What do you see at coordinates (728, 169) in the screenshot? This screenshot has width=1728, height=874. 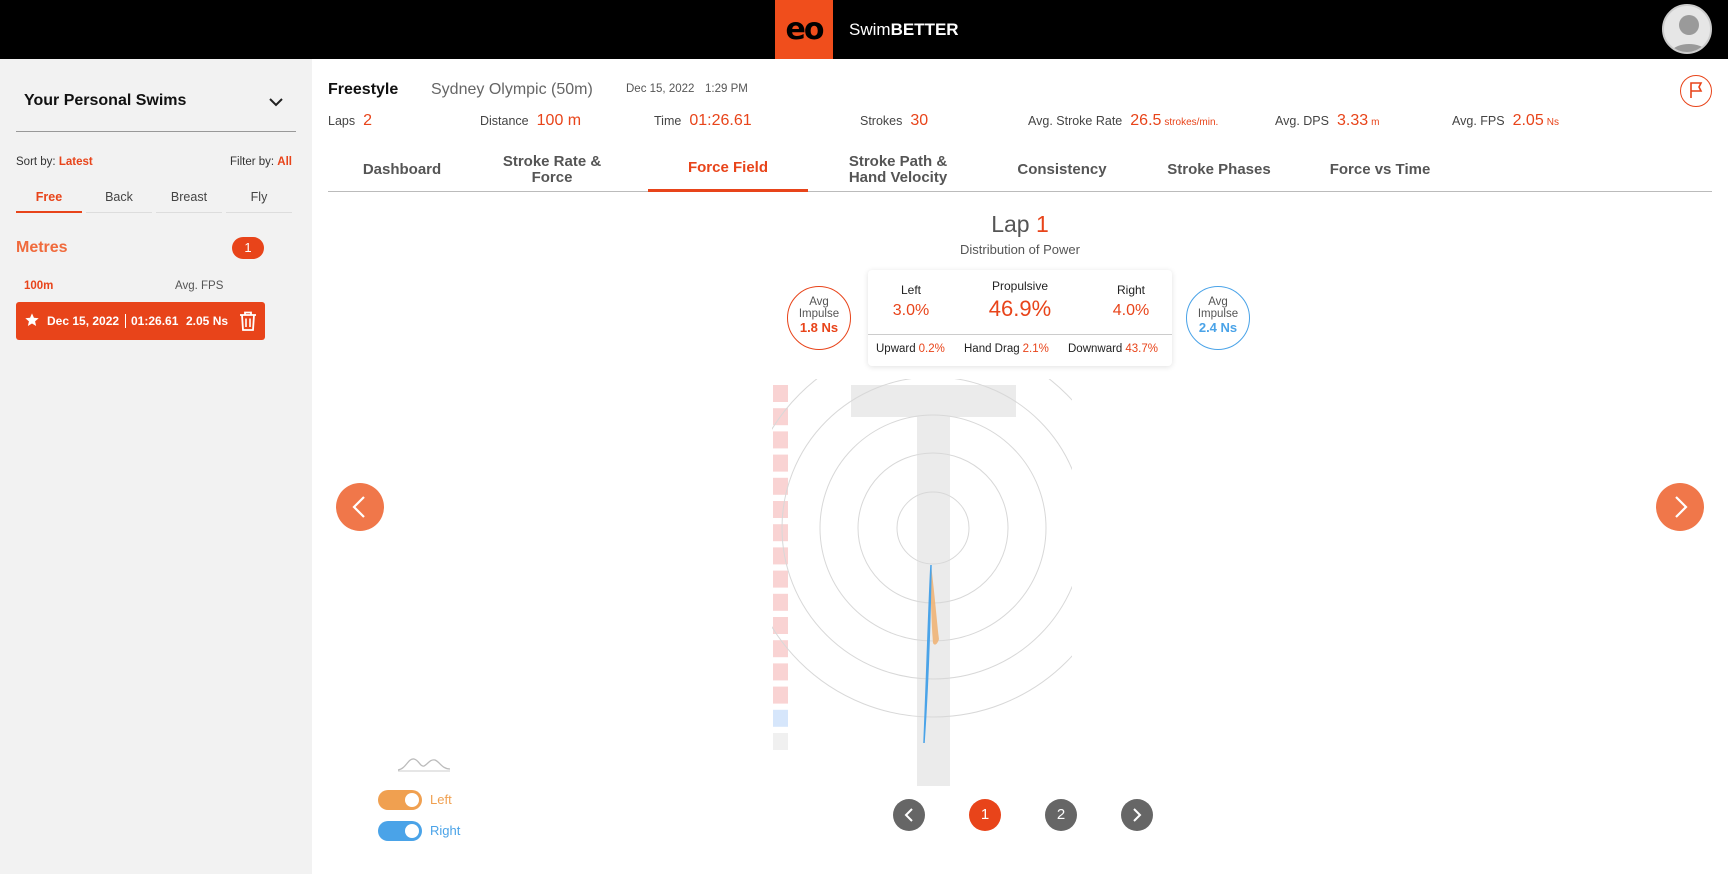 I see `tab-force-field: Force Field` at bounding box center [728, 169].